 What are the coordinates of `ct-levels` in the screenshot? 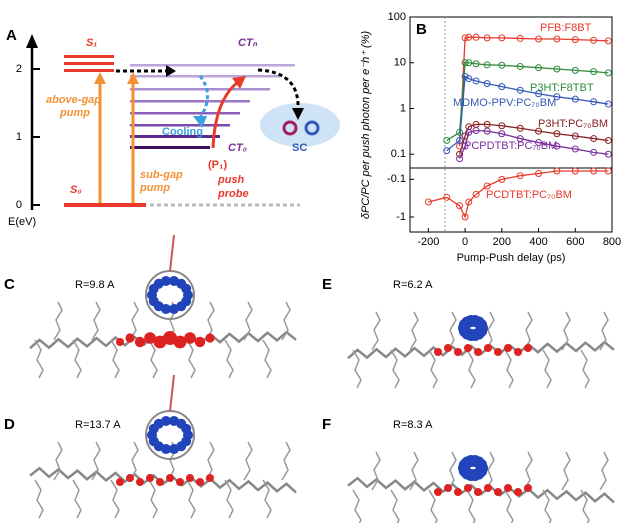 It's located at (212, 106).